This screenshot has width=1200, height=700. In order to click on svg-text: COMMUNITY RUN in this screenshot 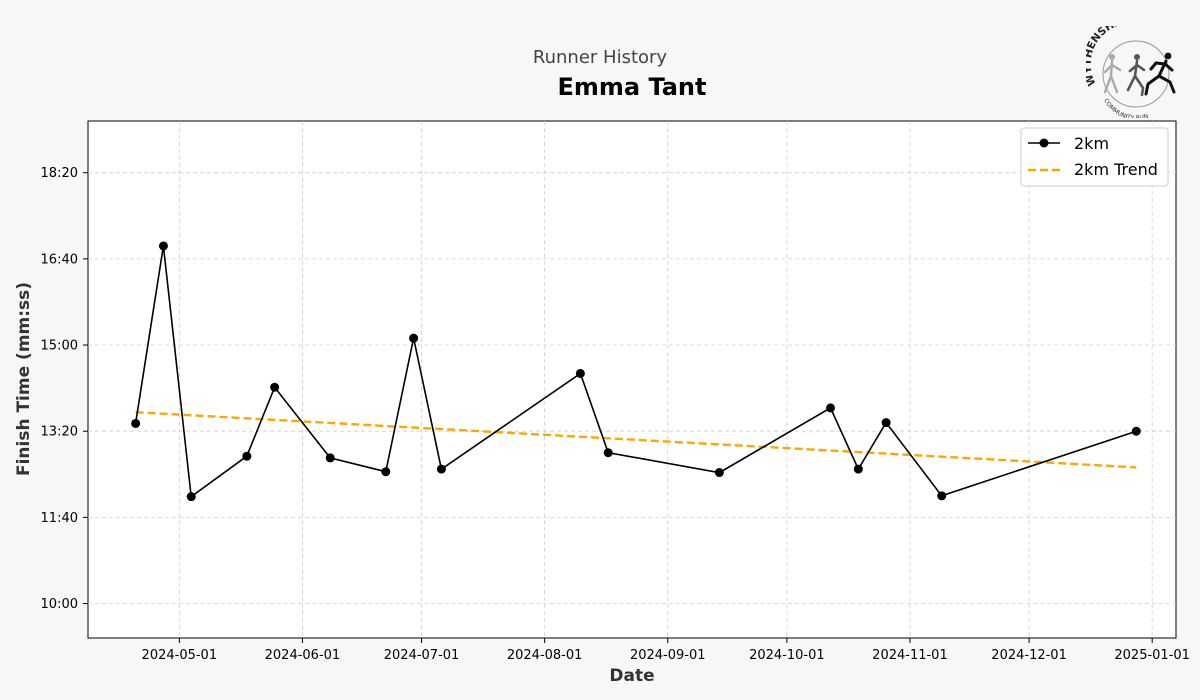, I will do `click(1125, 107)`.